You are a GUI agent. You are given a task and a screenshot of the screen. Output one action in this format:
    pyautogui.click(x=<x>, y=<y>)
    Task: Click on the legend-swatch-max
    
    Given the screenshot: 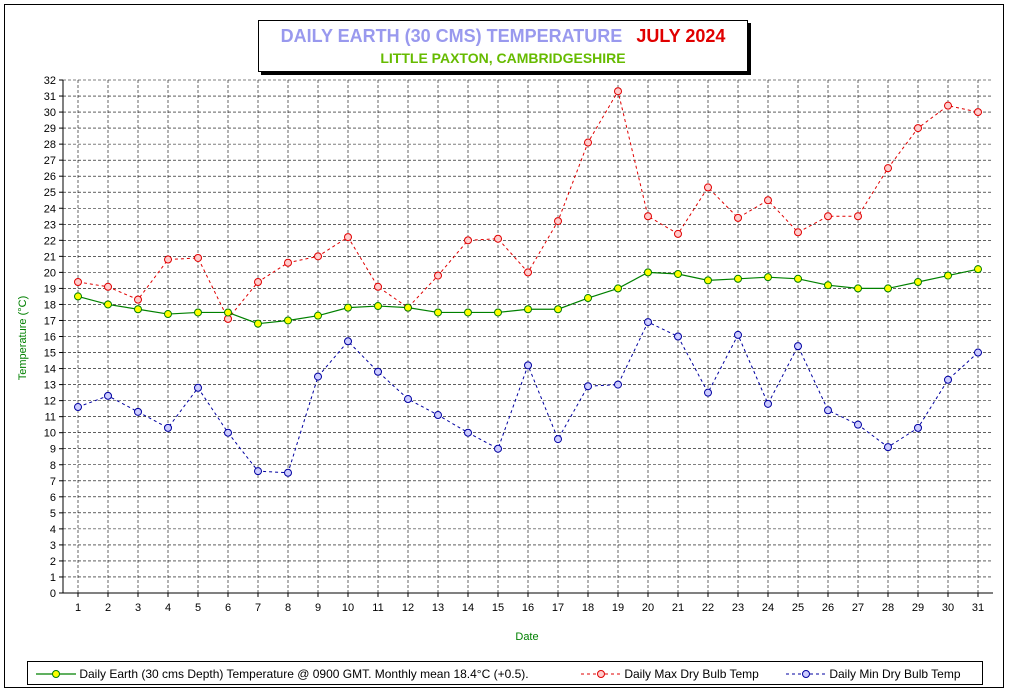 What is the action you would take?
    pyautogui.click(x=601, y=673)
    